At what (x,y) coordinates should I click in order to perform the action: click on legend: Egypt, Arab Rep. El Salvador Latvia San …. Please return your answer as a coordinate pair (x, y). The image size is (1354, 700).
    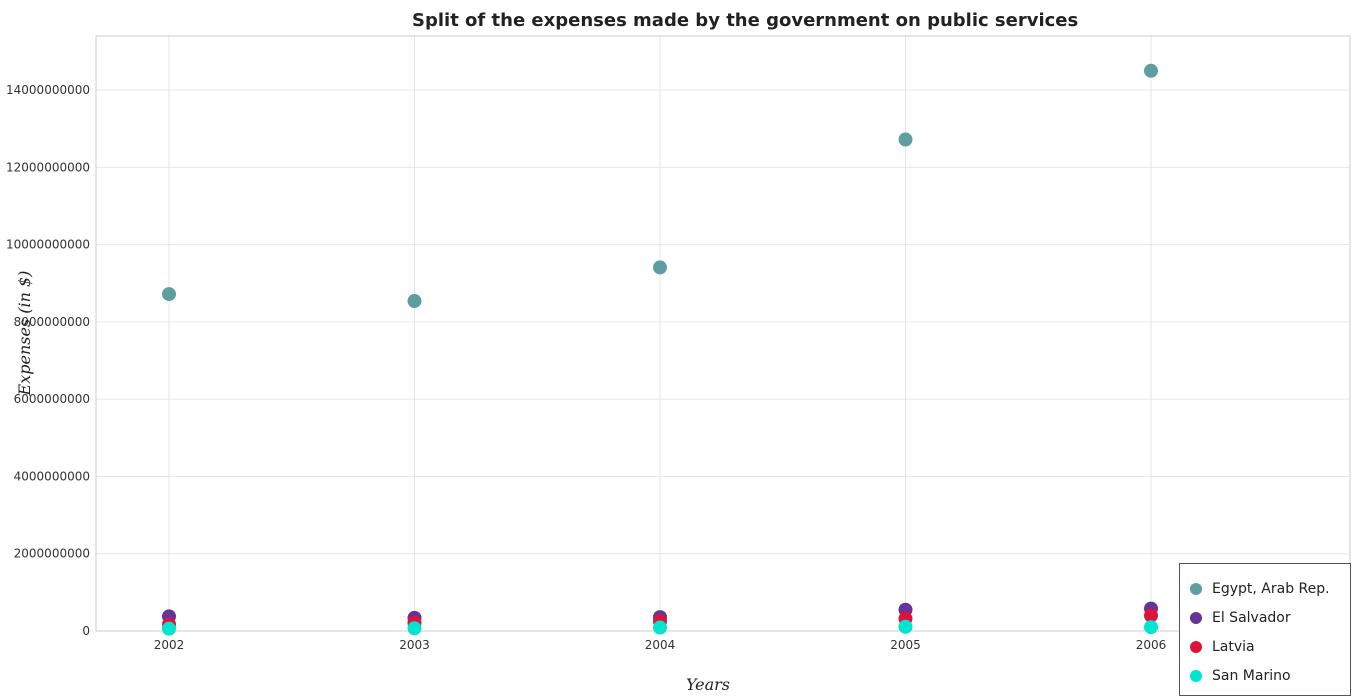
    Looking at the image, I should click on (1265, 629).